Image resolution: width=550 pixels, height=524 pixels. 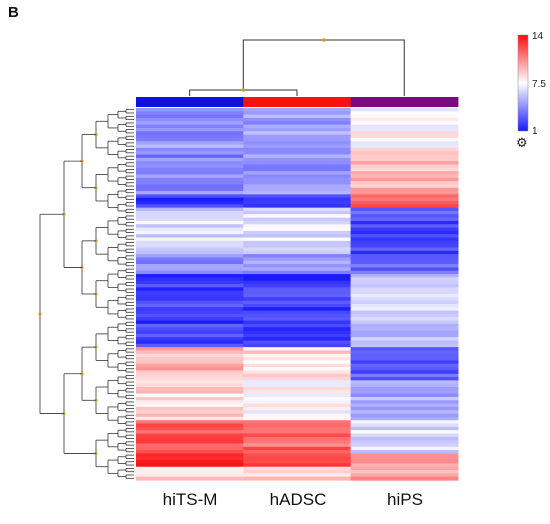 I want to click on column-label-hips: hiPS, so click(x=405, y=499).